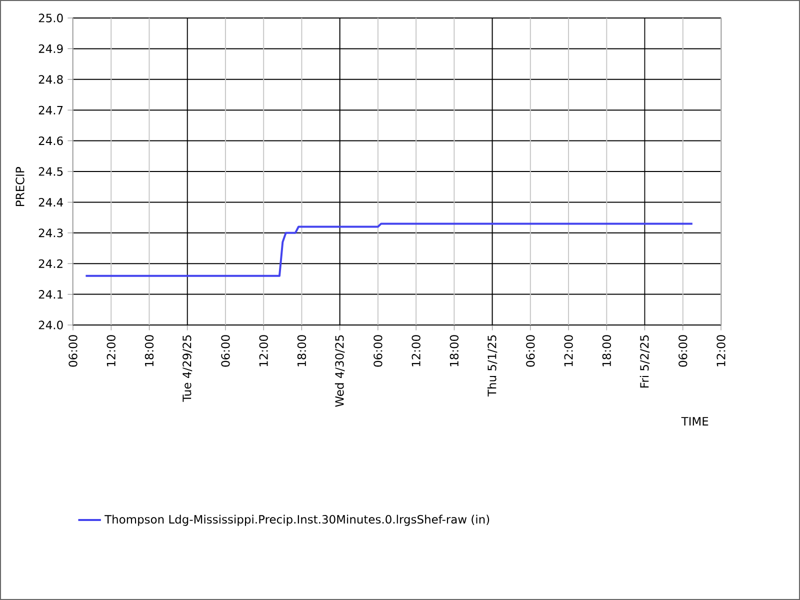  What do you see at coordinates (50, 79) in the screenshot?
I see `y-tick-label: 24.8` at bounding box center [50, 79].